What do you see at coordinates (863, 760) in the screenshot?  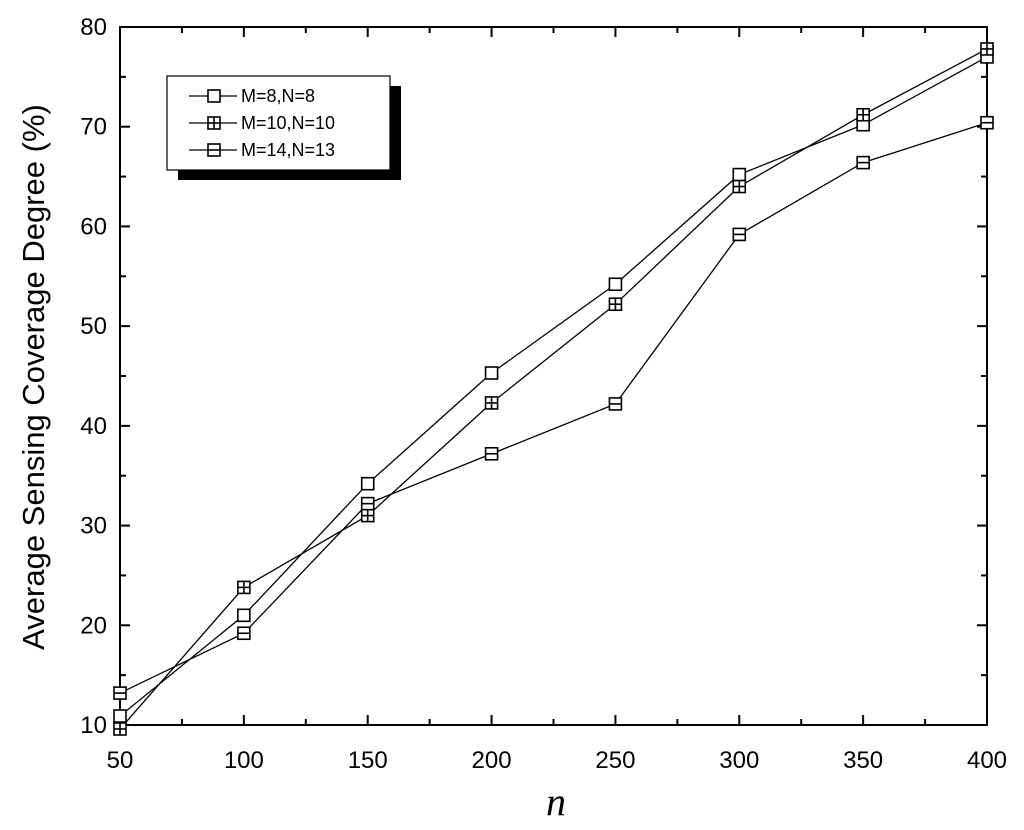 I see `x-tick-label: 350` at bounding box center [863, 760].